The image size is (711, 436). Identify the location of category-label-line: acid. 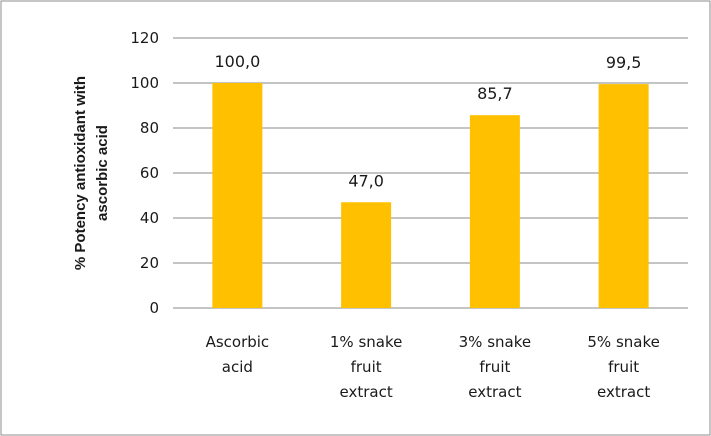
(237, 367).